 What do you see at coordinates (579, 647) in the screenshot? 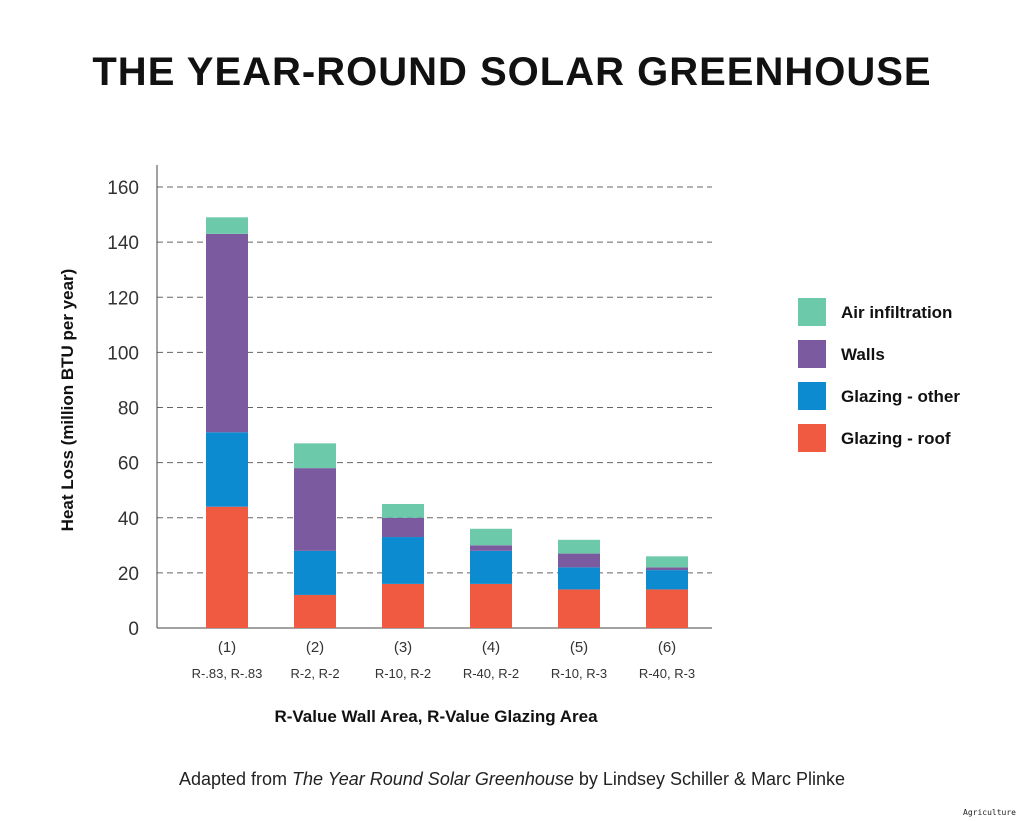
I see `x-tick-label: (5)` at bounding box center [579, 647].